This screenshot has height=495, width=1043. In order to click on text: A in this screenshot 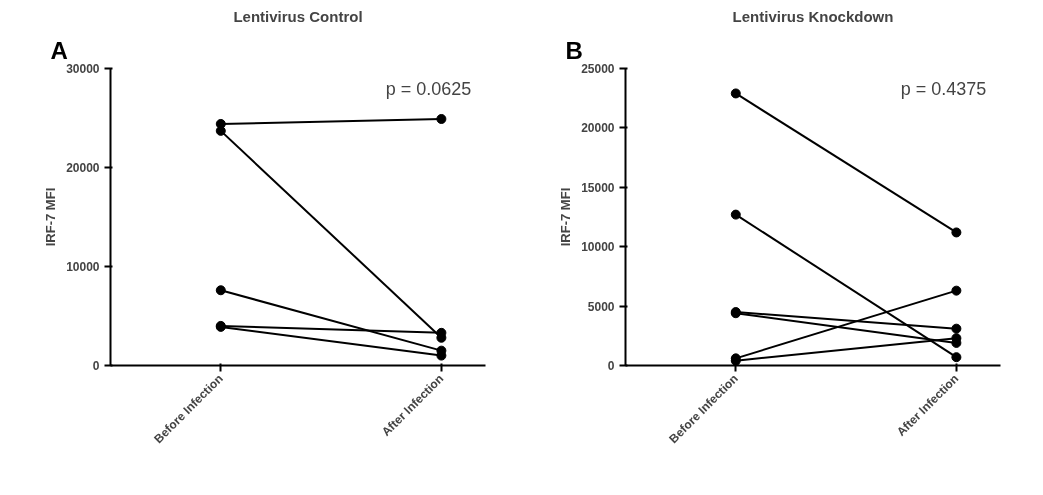, I will do `click(59, 50)`.